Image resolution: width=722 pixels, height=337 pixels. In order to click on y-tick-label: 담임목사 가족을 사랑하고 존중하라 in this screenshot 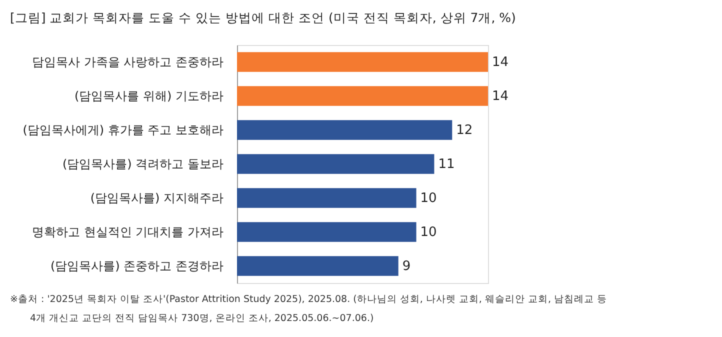, I will do `click(128, 62)`.